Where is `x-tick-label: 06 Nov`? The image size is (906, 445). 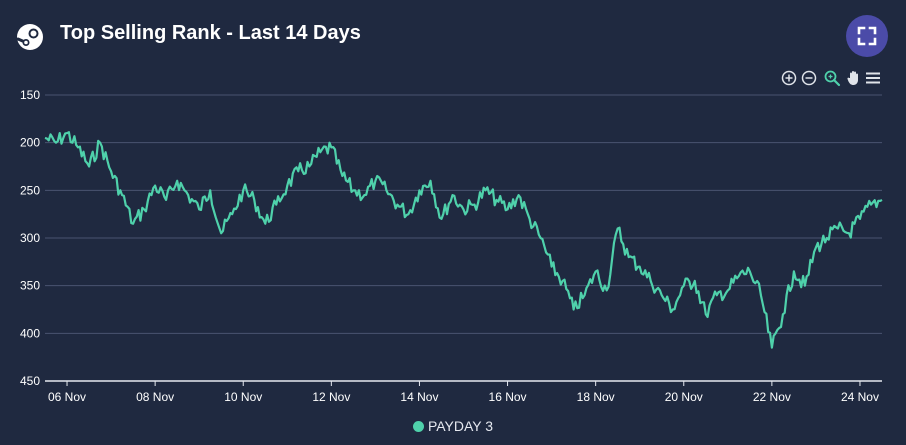 x-tick-label: 06 Nov is located at coordinates (67, 397).